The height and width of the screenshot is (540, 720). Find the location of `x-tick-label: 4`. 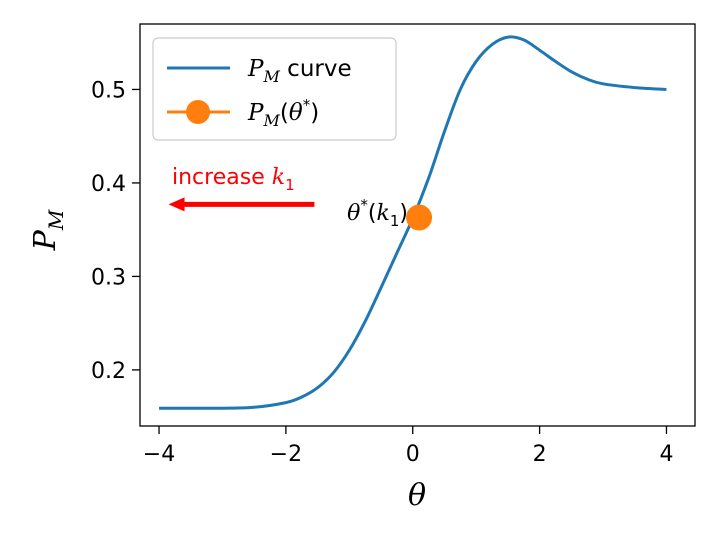

x-tick-label: 4 is located at coordinates (666, 454).